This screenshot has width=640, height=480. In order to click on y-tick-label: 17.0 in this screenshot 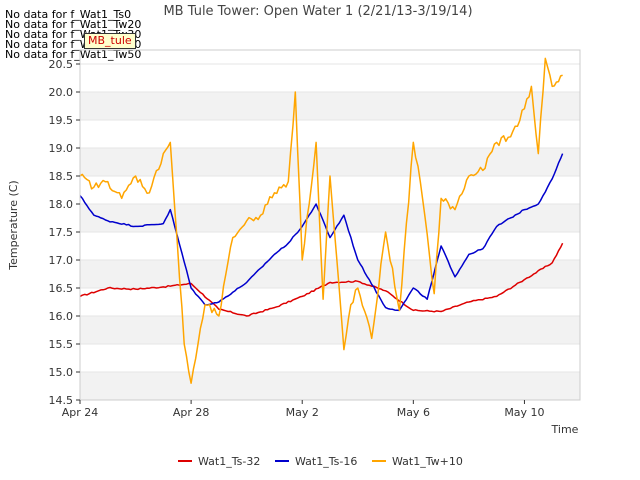, I will do `click(61, 260)`.